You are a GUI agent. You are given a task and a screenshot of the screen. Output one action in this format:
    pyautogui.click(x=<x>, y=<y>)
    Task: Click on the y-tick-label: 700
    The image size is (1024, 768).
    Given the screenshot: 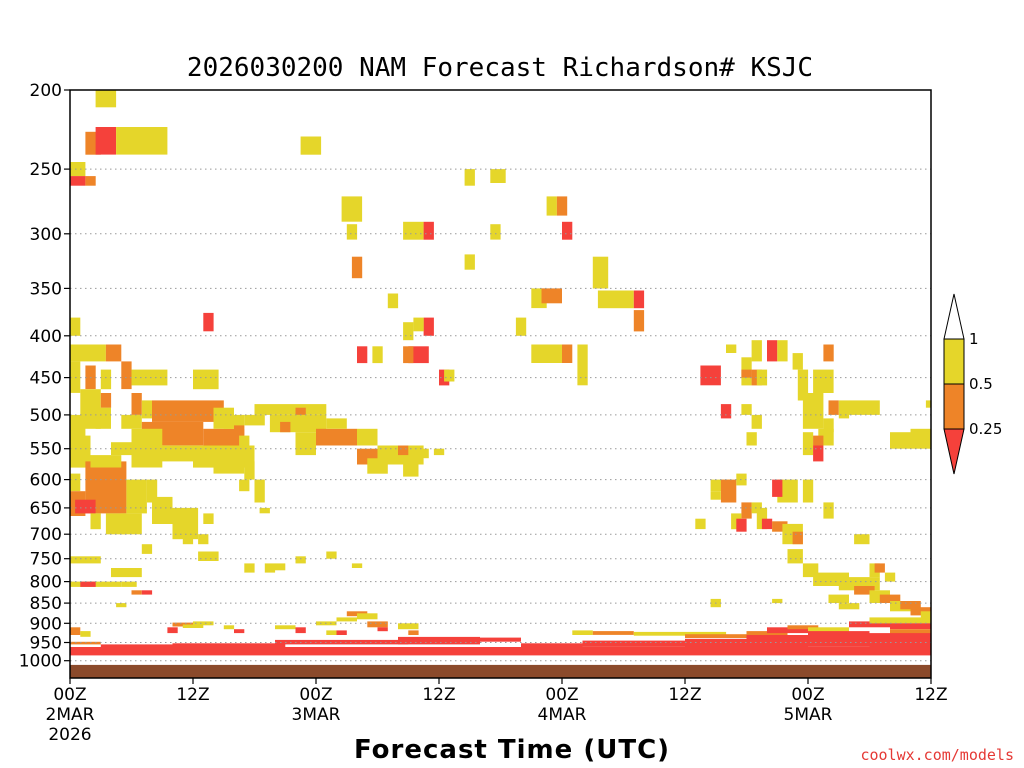 What is the action you would take?
    pyautogui.click(x=46, y=535)
    